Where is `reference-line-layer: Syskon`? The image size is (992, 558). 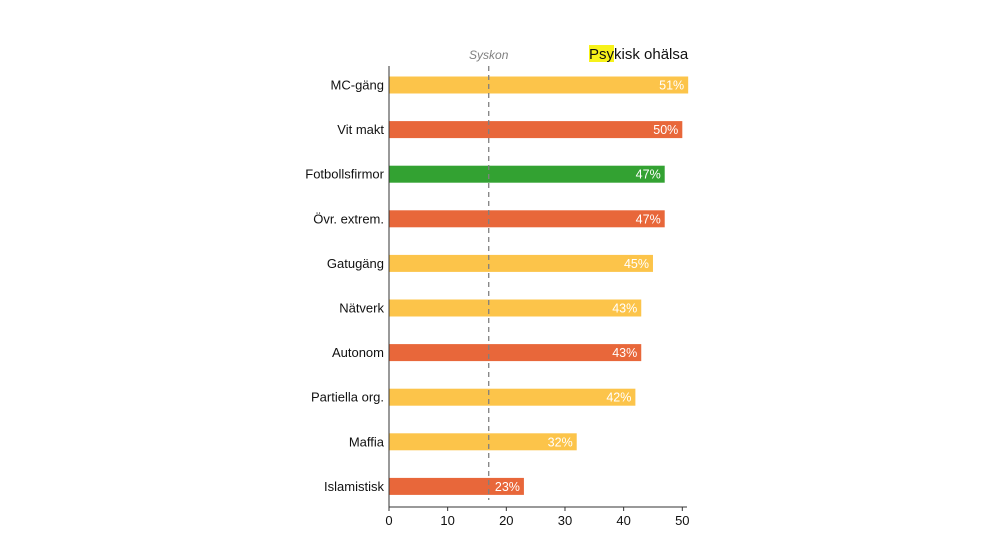
reference-line-layer: Syskon is located at coordinates (489, 274).